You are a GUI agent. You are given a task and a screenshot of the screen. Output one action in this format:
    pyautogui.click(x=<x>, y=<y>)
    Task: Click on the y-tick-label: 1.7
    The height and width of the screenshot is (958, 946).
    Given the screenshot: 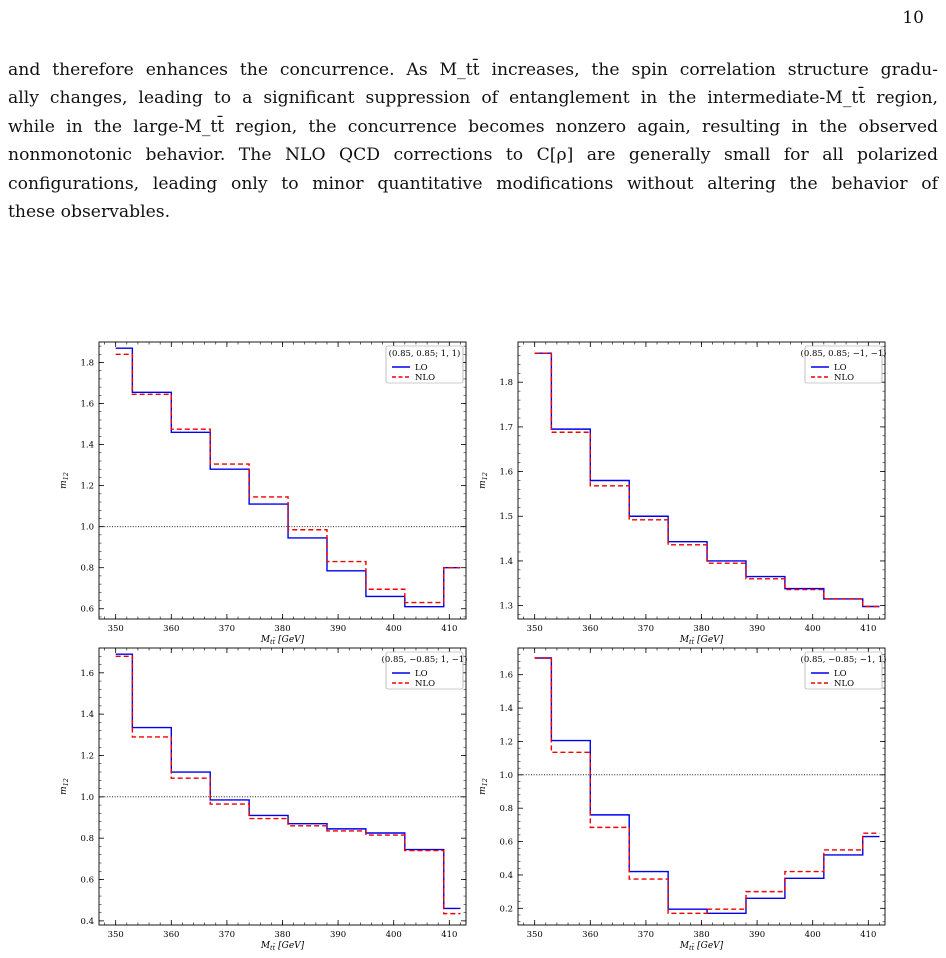 What is the action you would take?
    pyautogui.click(x=506, y=428)
    